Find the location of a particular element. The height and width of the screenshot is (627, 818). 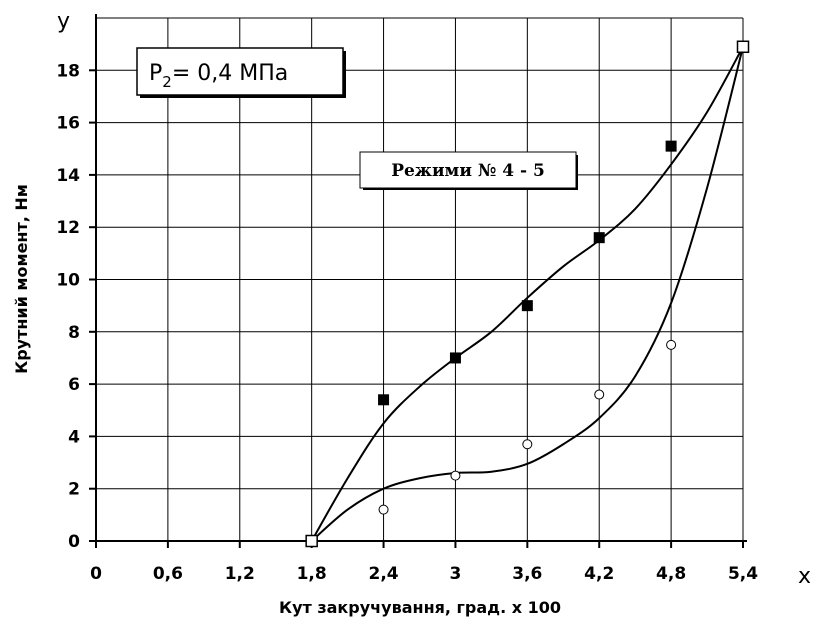

mode-annotation: Режими № 4 - 5 is located at coordinates (468, 170).